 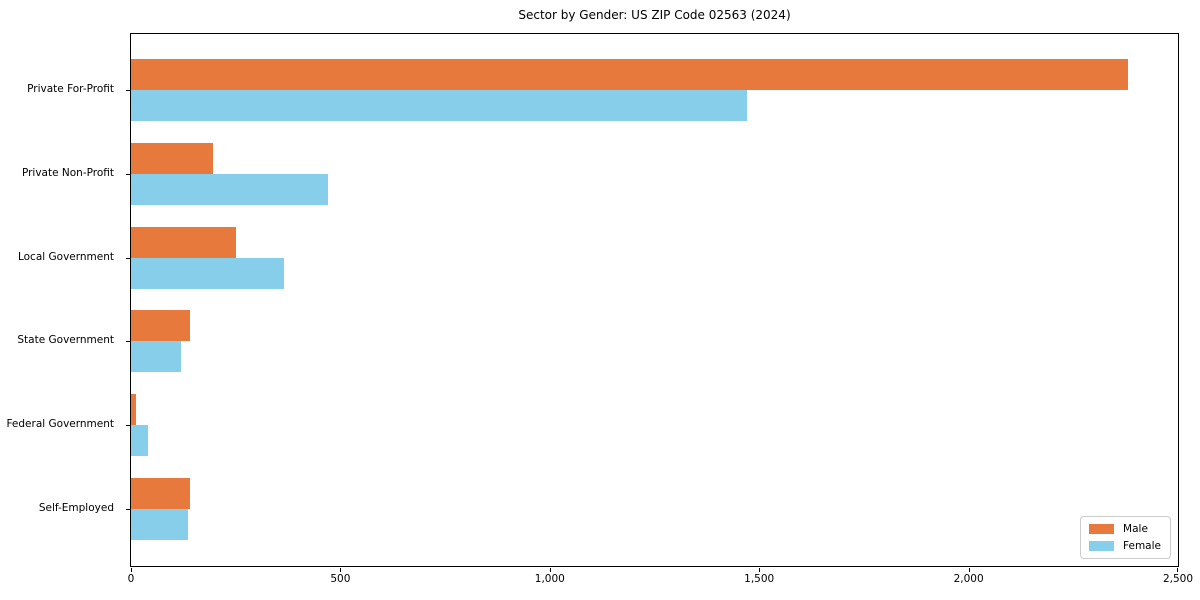 What do you see at coordinates (133, 410) in the screenshot?
I see `bar-male-federal-government` at bounding box center [133, 410].